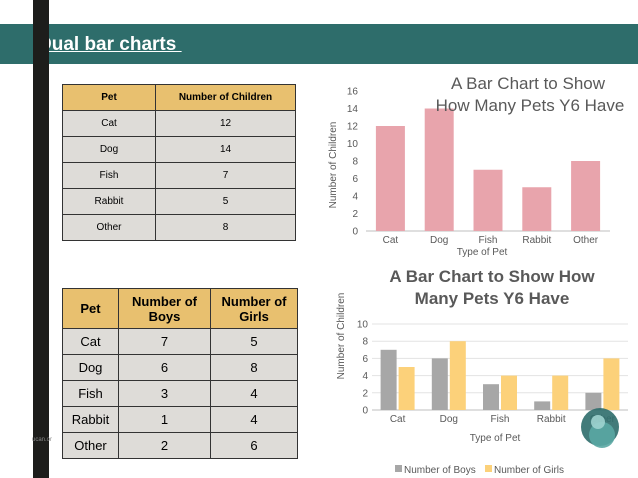 This screenshot has height=478, width=638. What do you see at coordinates (90, 341) in the screenshot?
I see `table-cell: Cat` at bounding box center [90, 341].